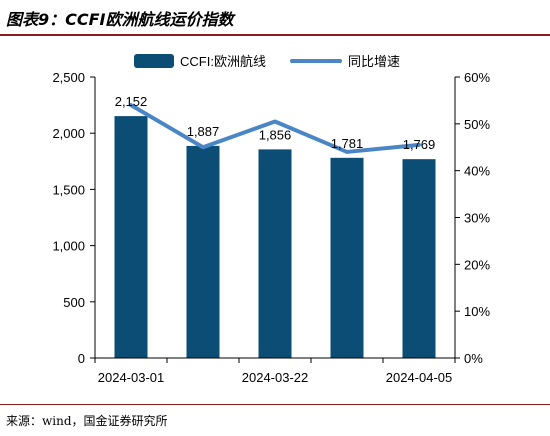  What do you see at coordinates (154, 61) in the screenshot?
I see `legend-swatch-bar` at bounding box center [154, 61].